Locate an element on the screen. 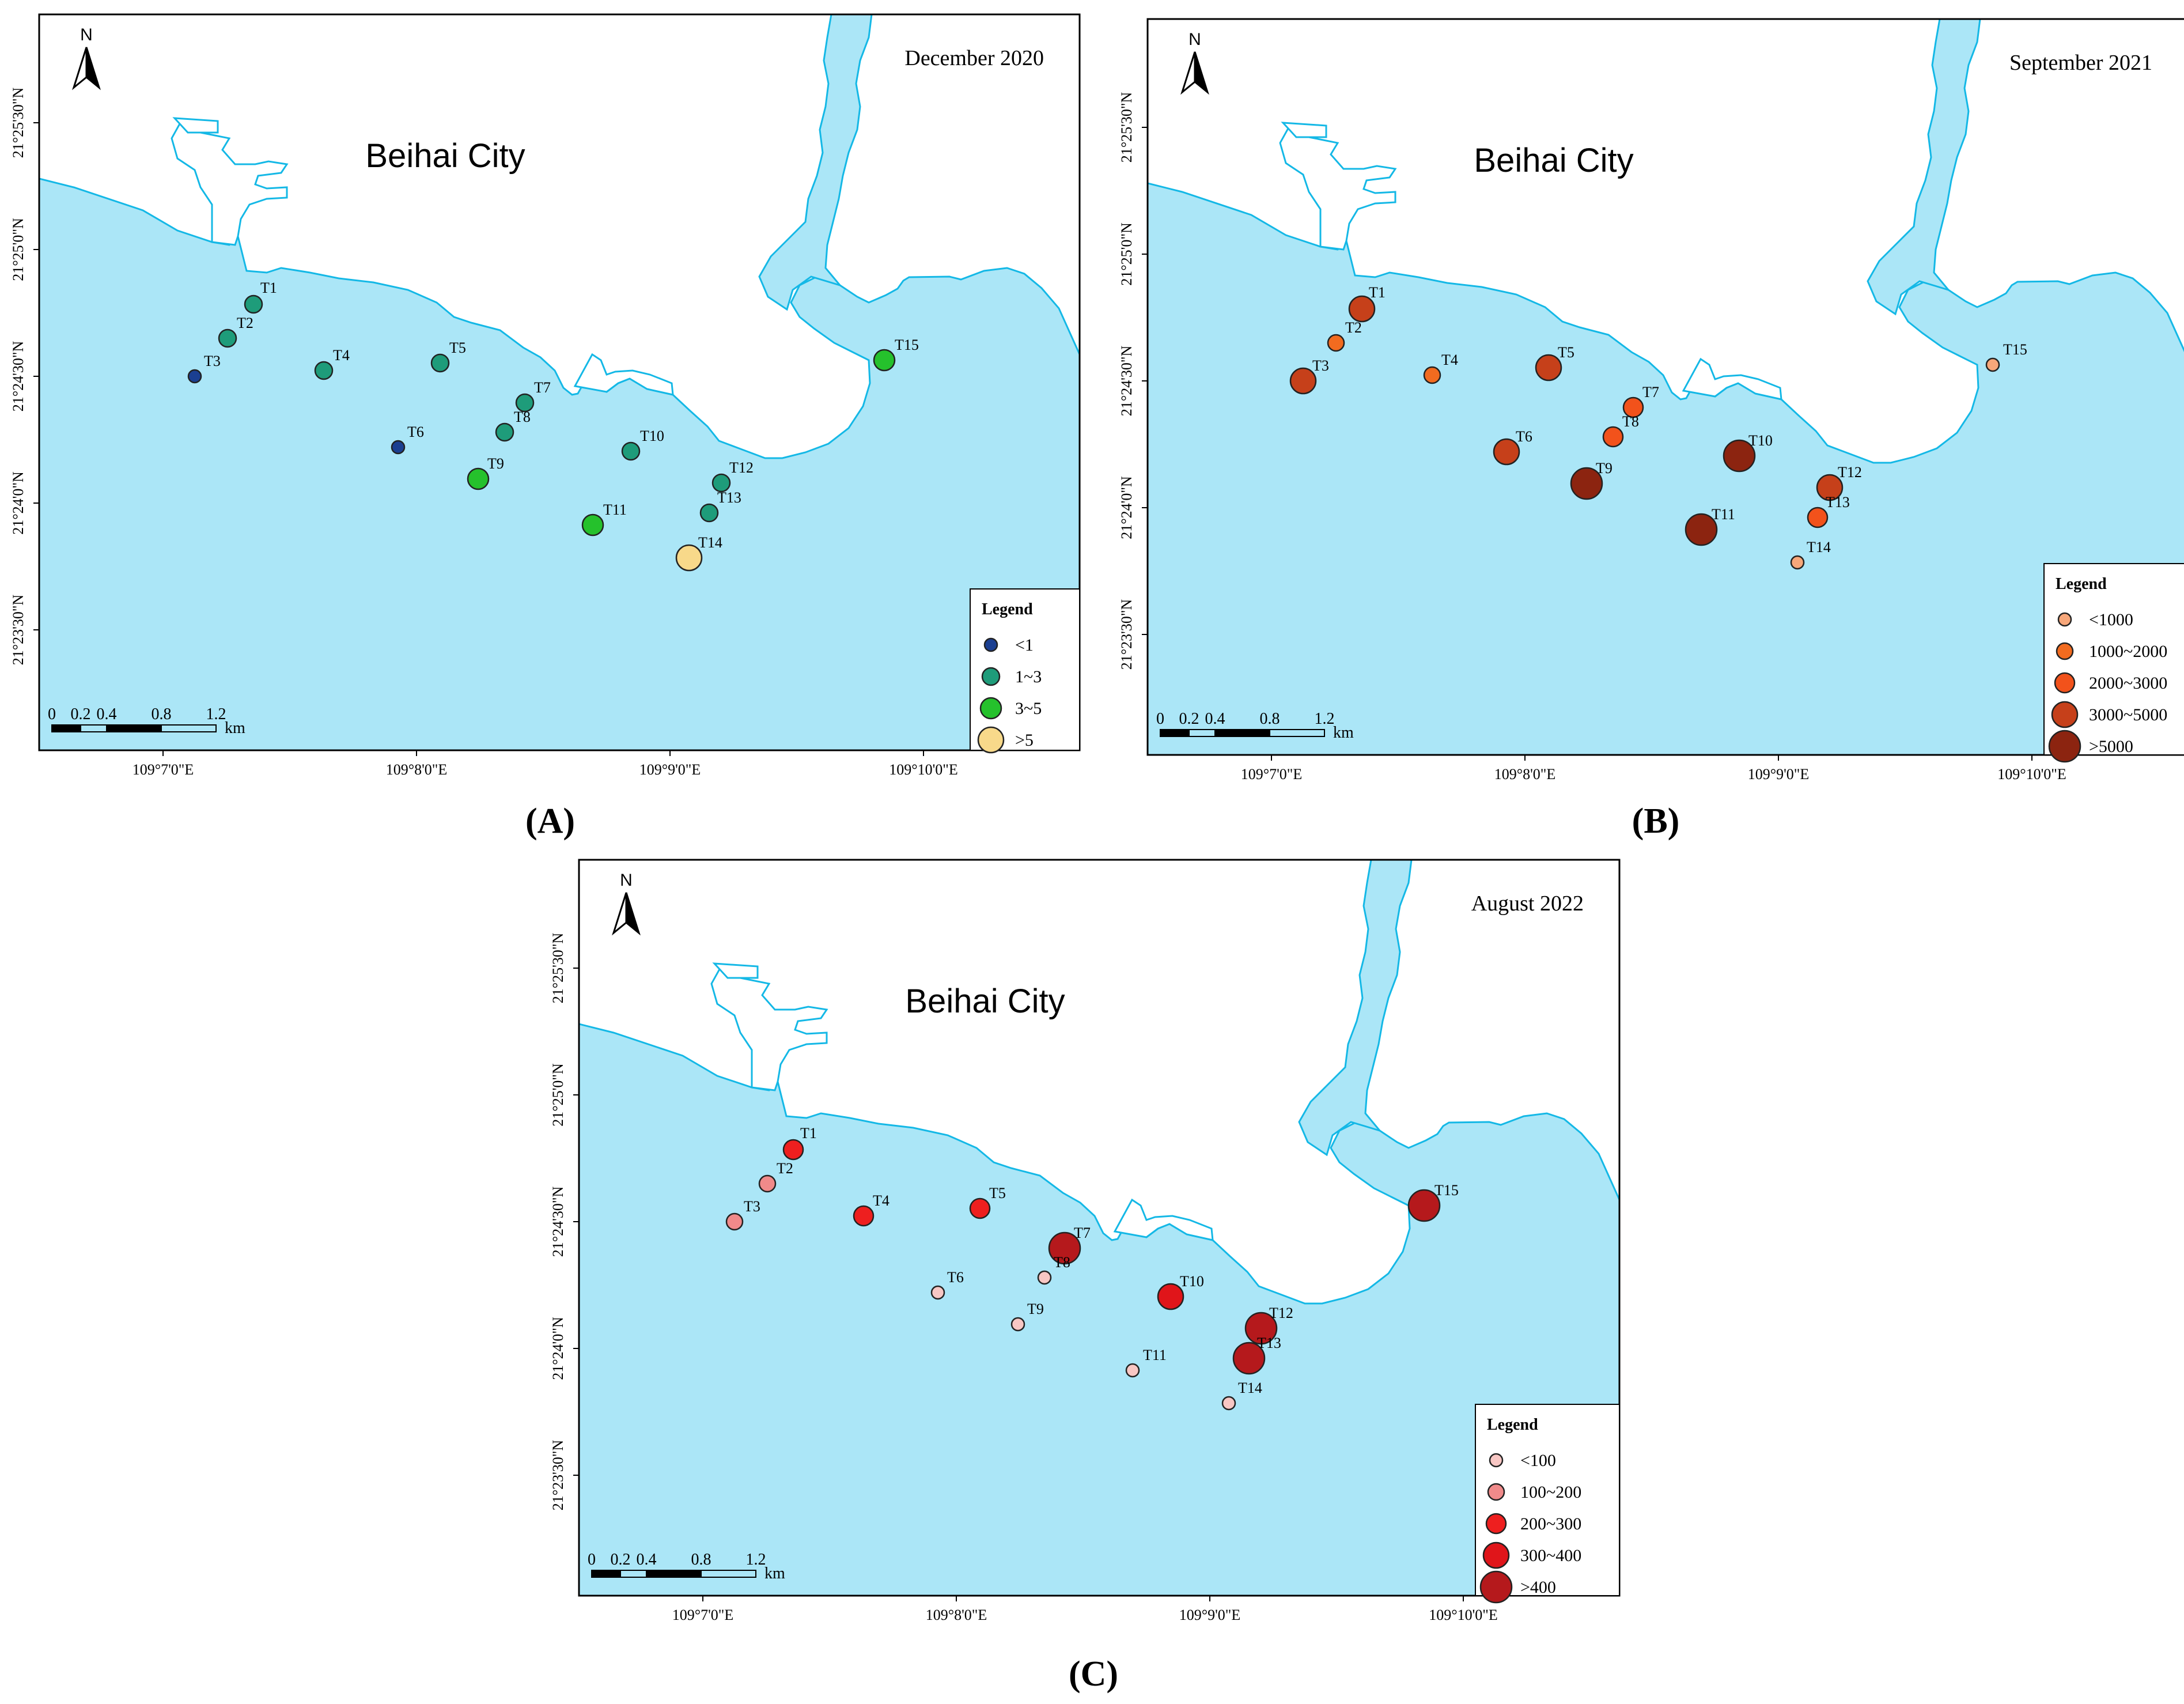 This screenshot has width=2184, height=1704. station-marker-t15 is located at coordinates (1424, 1205).